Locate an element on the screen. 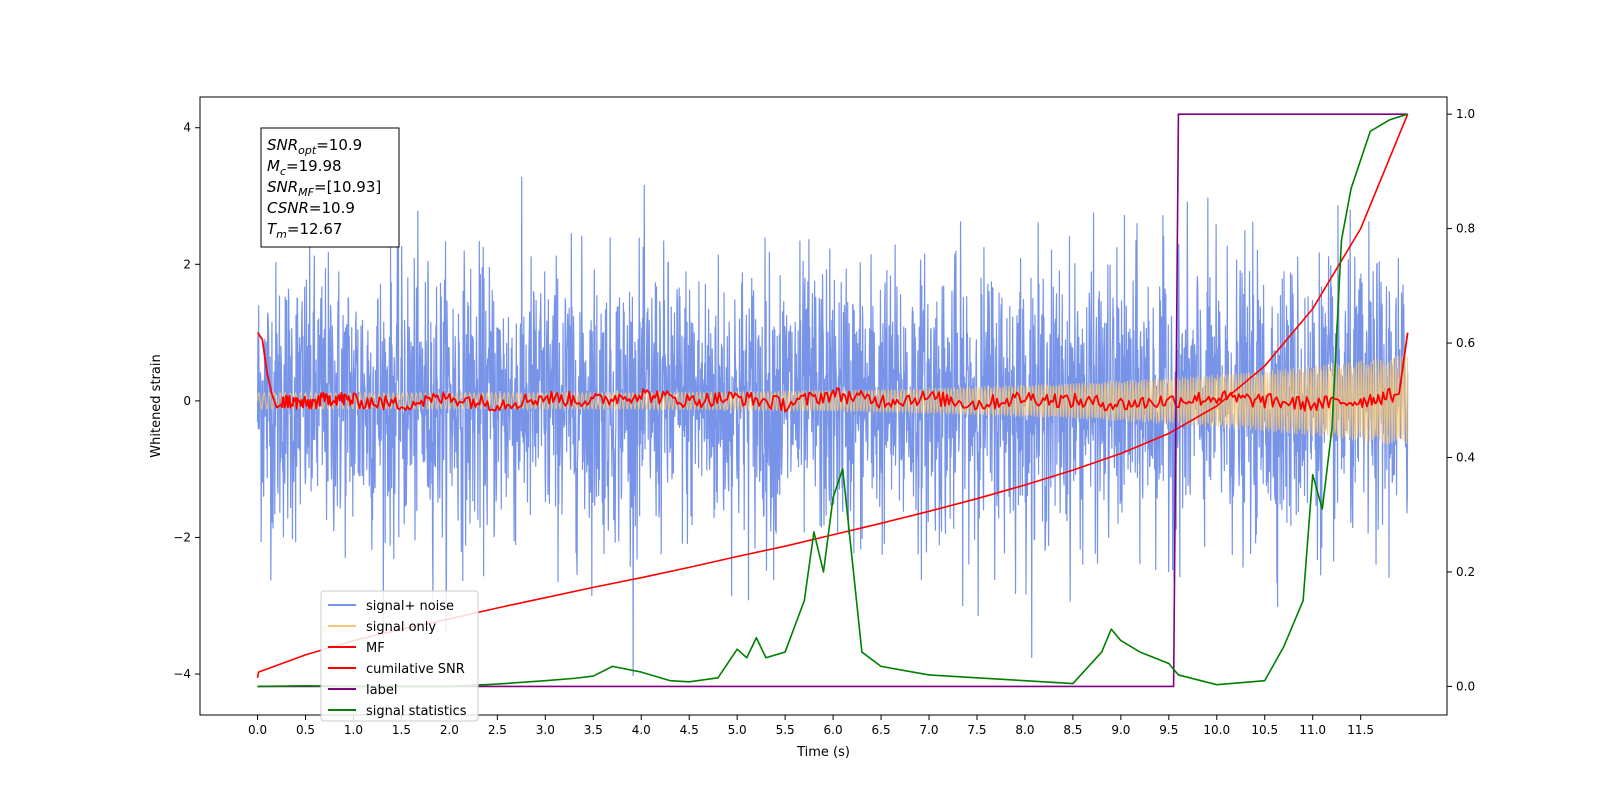  x-tick-label: 3.5 is located at coordinates (593, 730).